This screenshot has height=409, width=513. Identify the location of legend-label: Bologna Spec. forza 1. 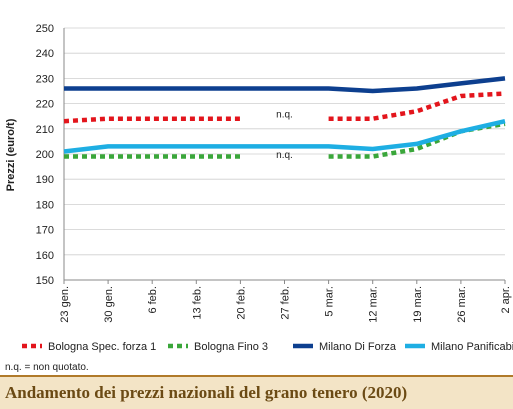
(102, 347).